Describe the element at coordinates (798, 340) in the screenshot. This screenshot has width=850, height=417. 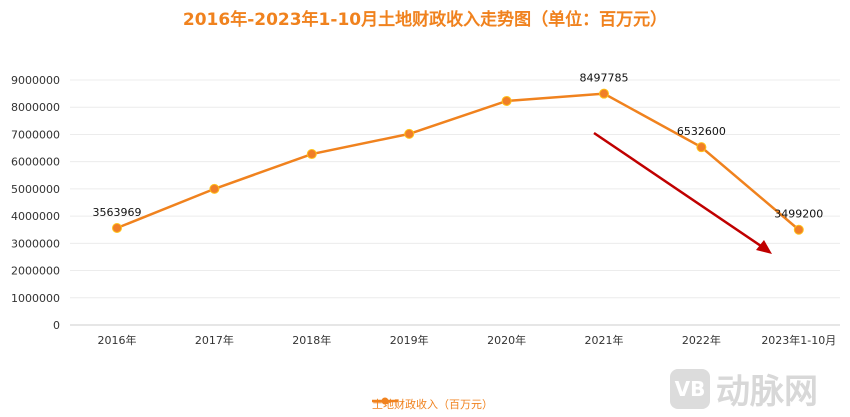
I see `x-tick-label: 2023年1-10月` at that location.